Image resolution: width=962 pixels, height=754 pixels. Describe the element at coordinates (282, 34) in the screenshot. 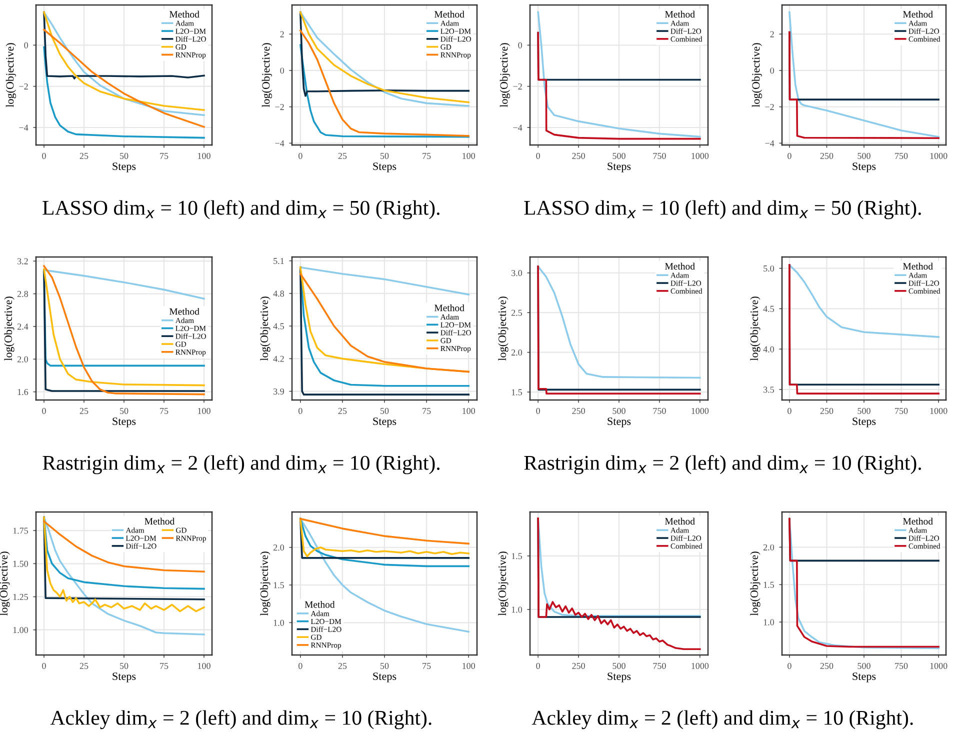

I see `y-tick-label: 2` at that location.